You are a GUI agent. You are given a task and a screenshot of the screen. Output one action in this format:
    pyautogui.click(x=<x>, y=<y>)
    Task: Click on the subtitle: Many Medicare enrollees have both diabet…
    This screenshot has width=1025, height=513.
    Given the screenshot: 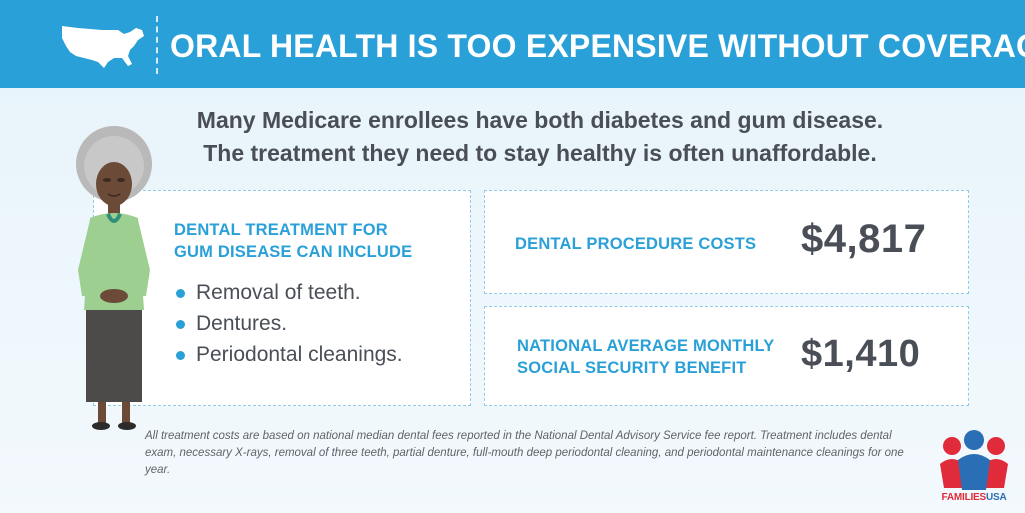 What is the action you would take?
    pyautogui.click(x=540, y=137)
    